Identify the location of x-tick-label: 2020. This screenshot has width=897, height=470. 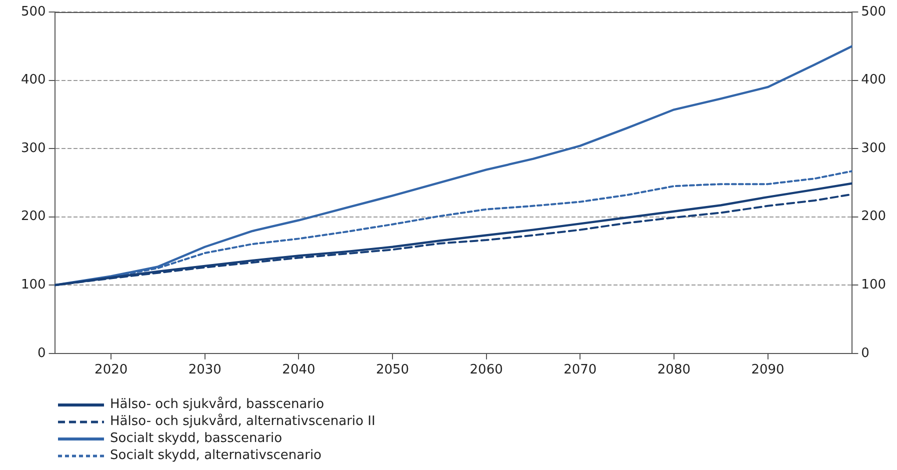
(111, 370).